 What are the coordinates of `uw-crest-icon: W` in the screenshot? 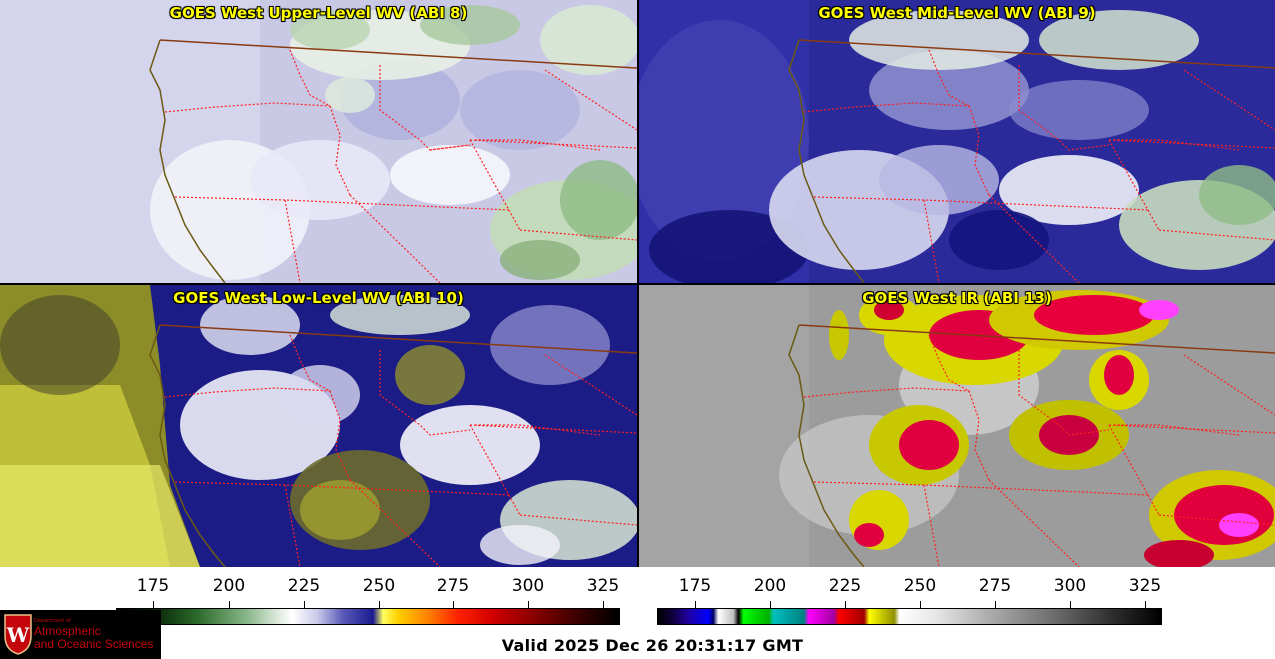 It's located at (18, 634).